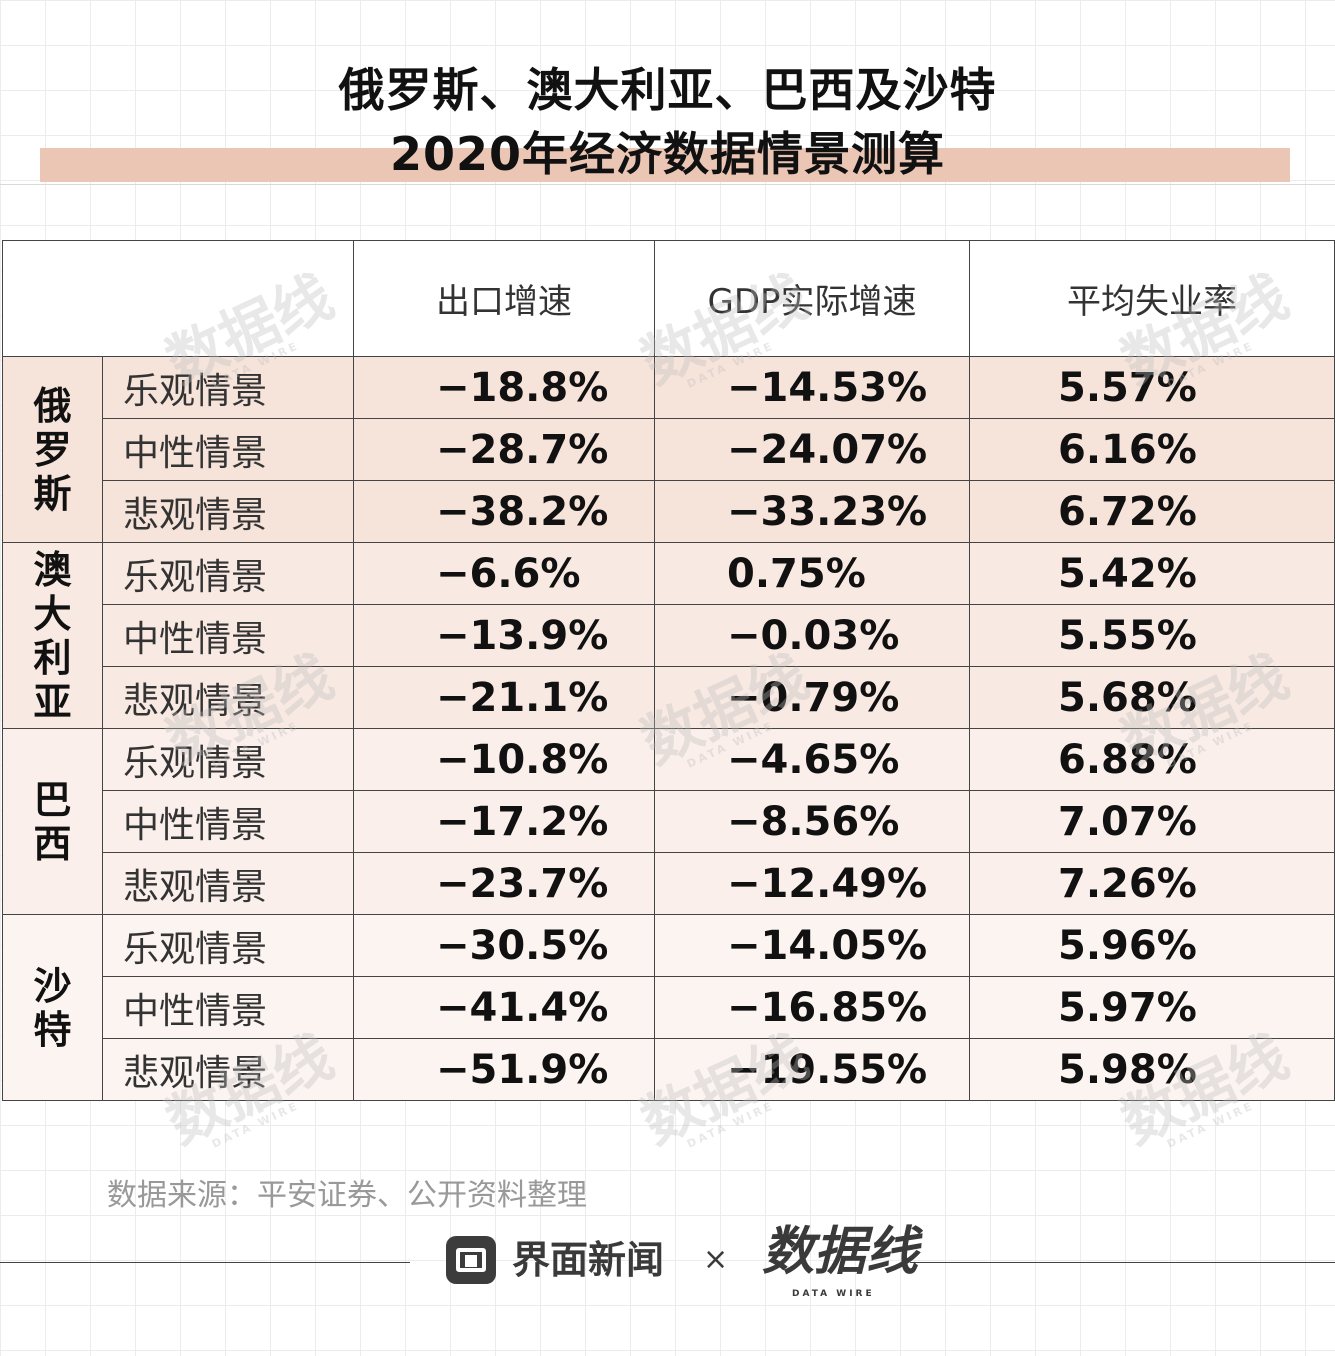 The image size is (1335, 1356). I want to click on value-cell-unemployment: 7.26%, so click(1152, 883).